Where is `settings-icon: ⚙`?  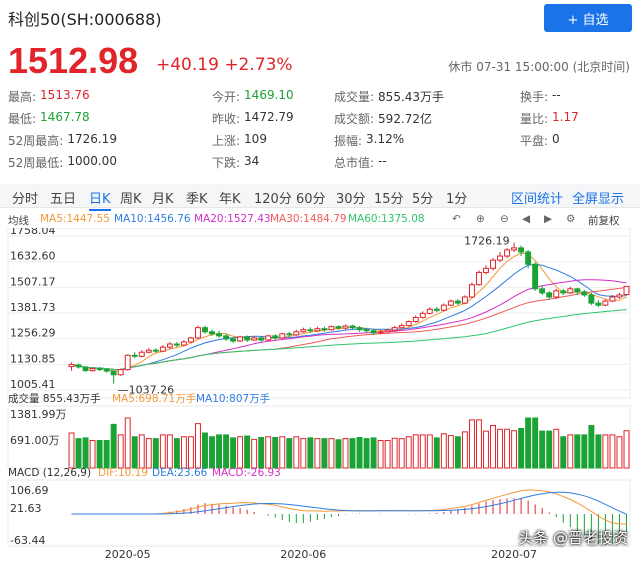 settings-icon: ⚙ is located at coordinates (571, 219).